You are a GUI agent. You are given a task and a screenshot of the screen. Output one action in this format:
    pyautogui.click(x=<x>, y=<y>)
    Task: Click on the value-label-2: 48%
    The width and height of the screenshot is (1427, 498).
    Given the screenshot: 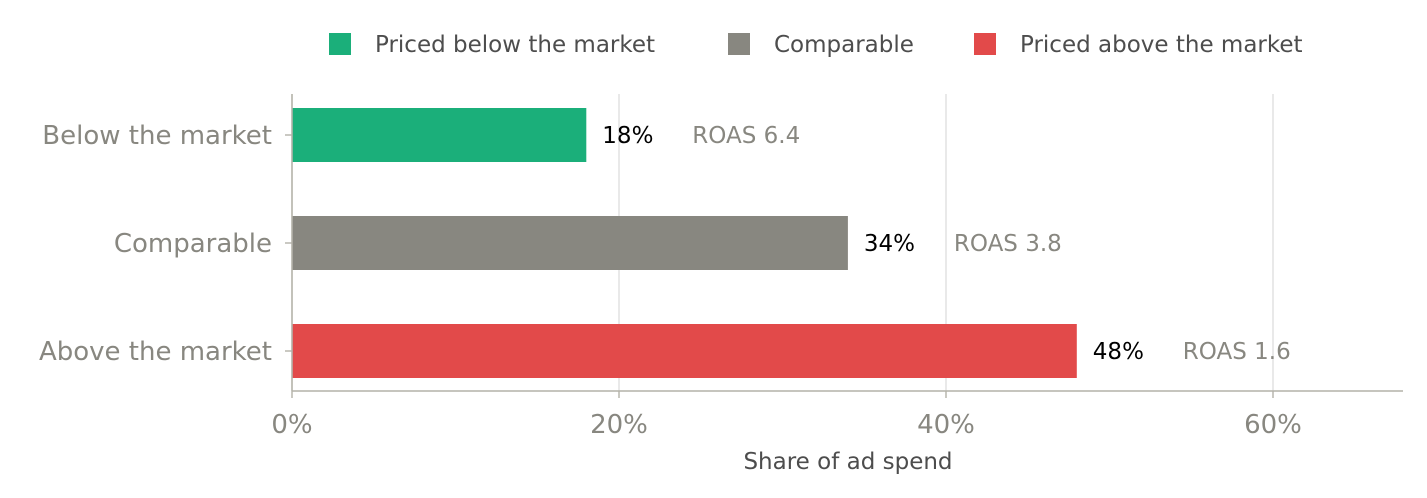 What is the action you would take?
    pyautogui.click(x=1118, y=352)
    